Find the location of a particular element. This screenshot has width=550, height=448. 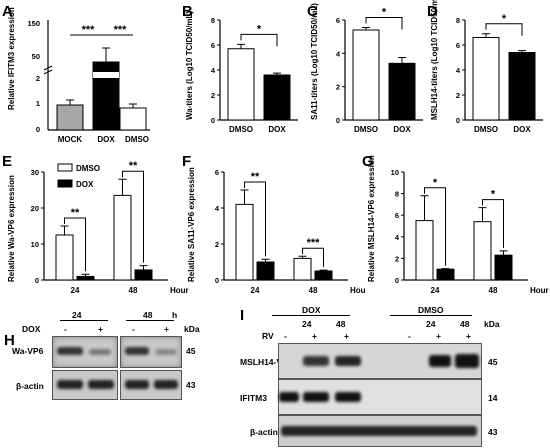

xtick: DOX is located at coordinates (106, 139).